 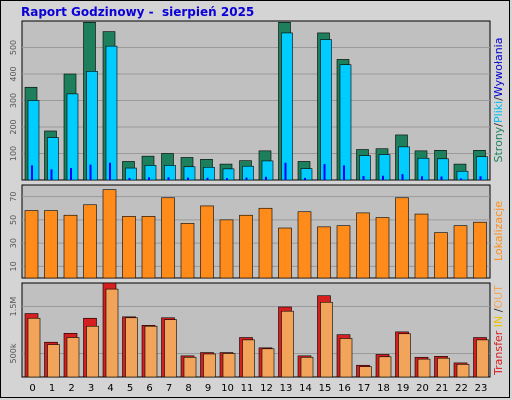 I want to click on x-tick-label-20: 20, so click(x=422, y=388).